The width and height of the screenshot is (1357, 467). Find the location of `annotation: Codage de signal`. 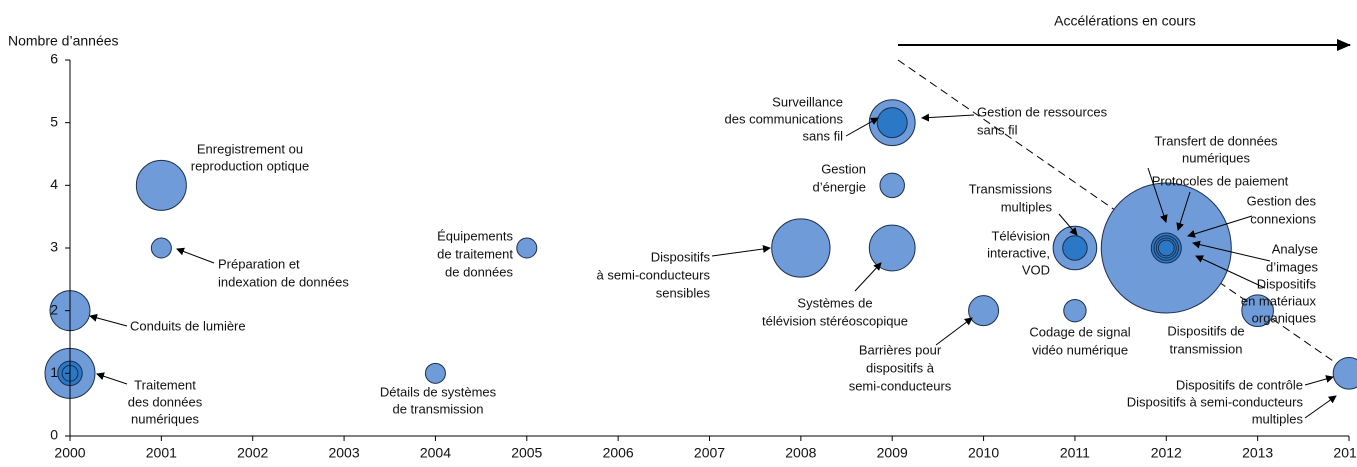

annotation: Codage de signal is located at coordinates (1079, 331).